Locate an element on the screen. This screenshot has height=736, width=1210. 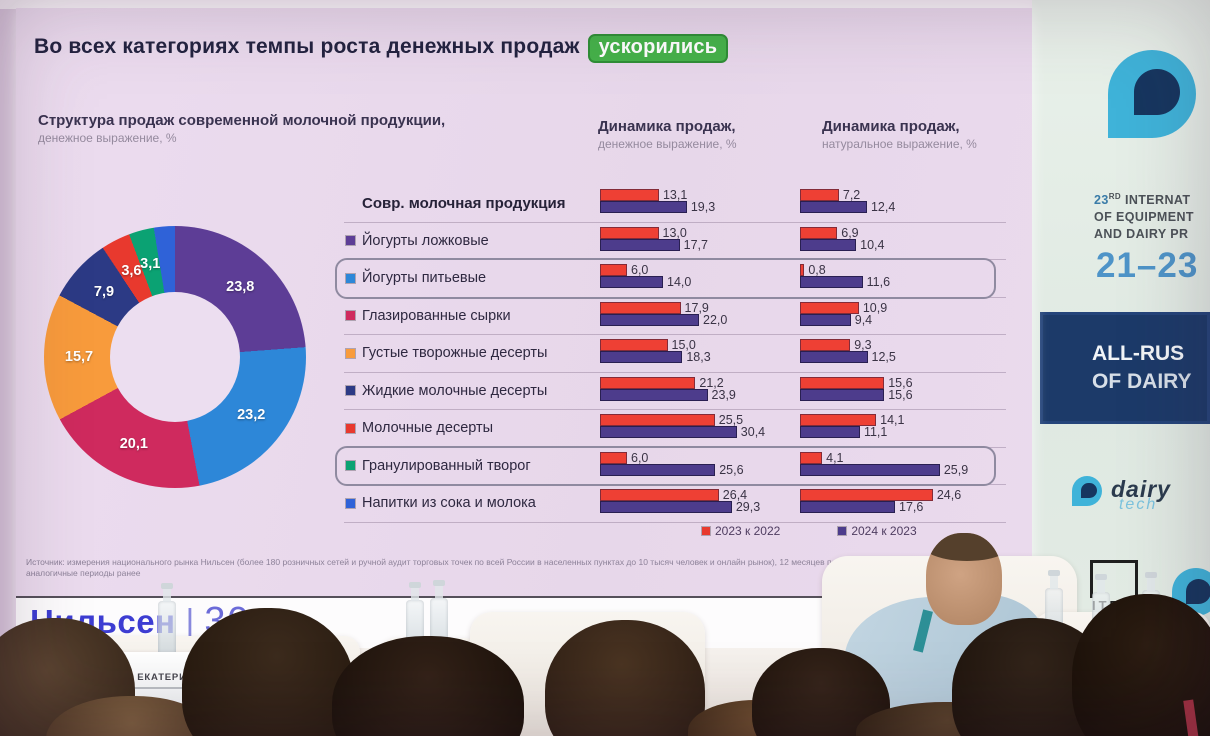
bar-2023-к-2022: 13,1 is located at coordinates (643, 195).